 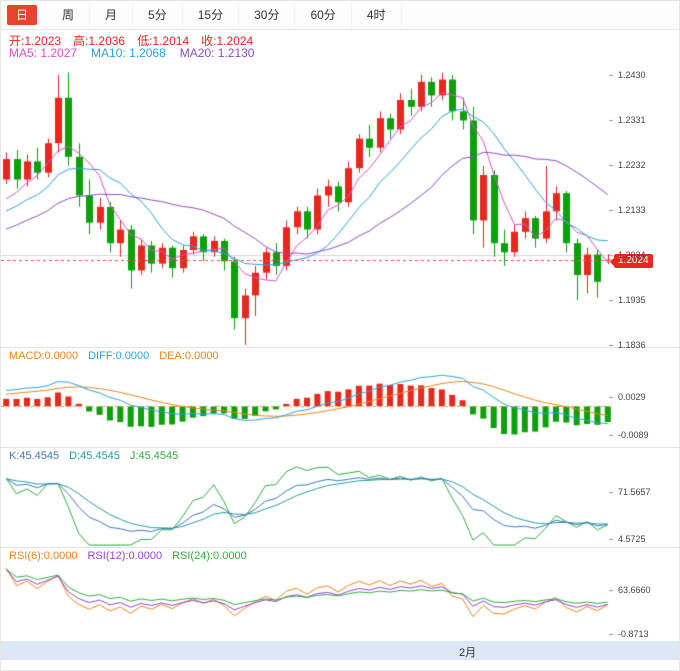 I want to click on x-axis-label: 2月, so click(x=468, y=653).